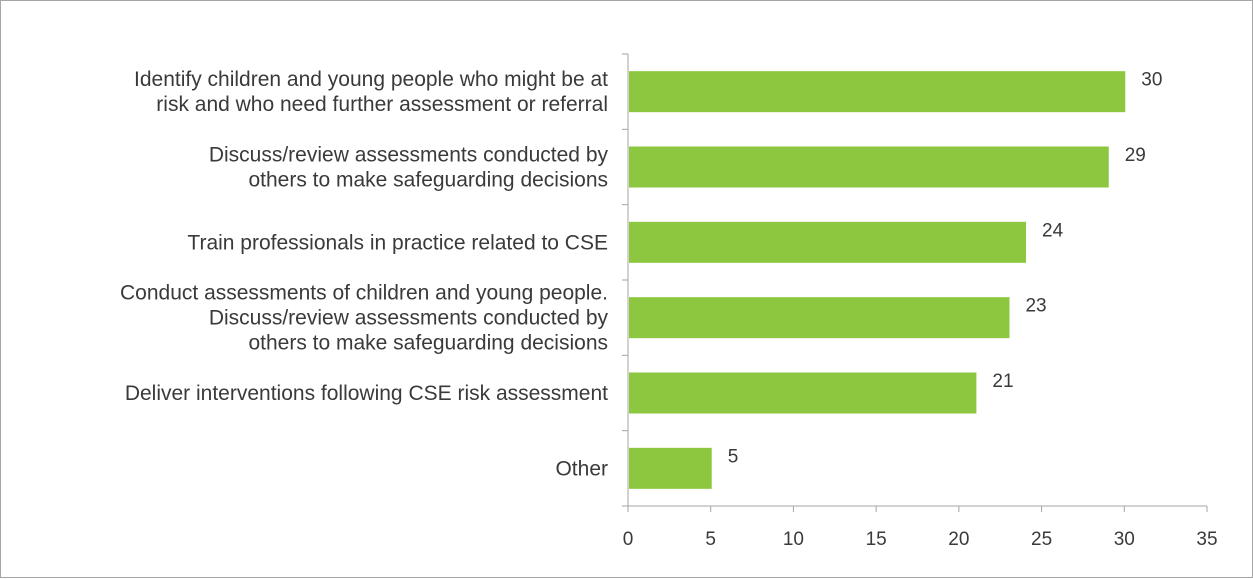 The width and height of the screenshot is (1253, 579). I want to click on x-tick-label: 25, so click(1041, 539).